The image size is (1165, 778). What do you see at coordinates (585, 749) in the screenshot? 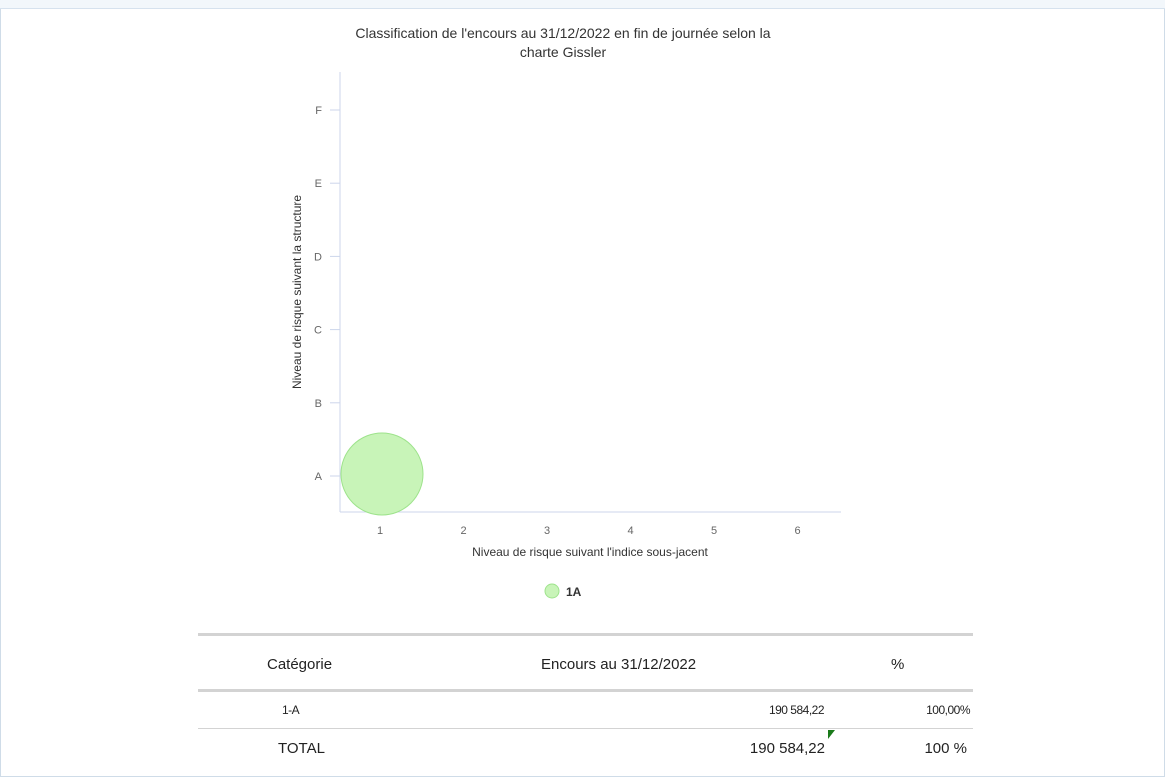
I see `table-total-row: TOTAL 190 584,22 100 %` at bounding box center [585, 749].